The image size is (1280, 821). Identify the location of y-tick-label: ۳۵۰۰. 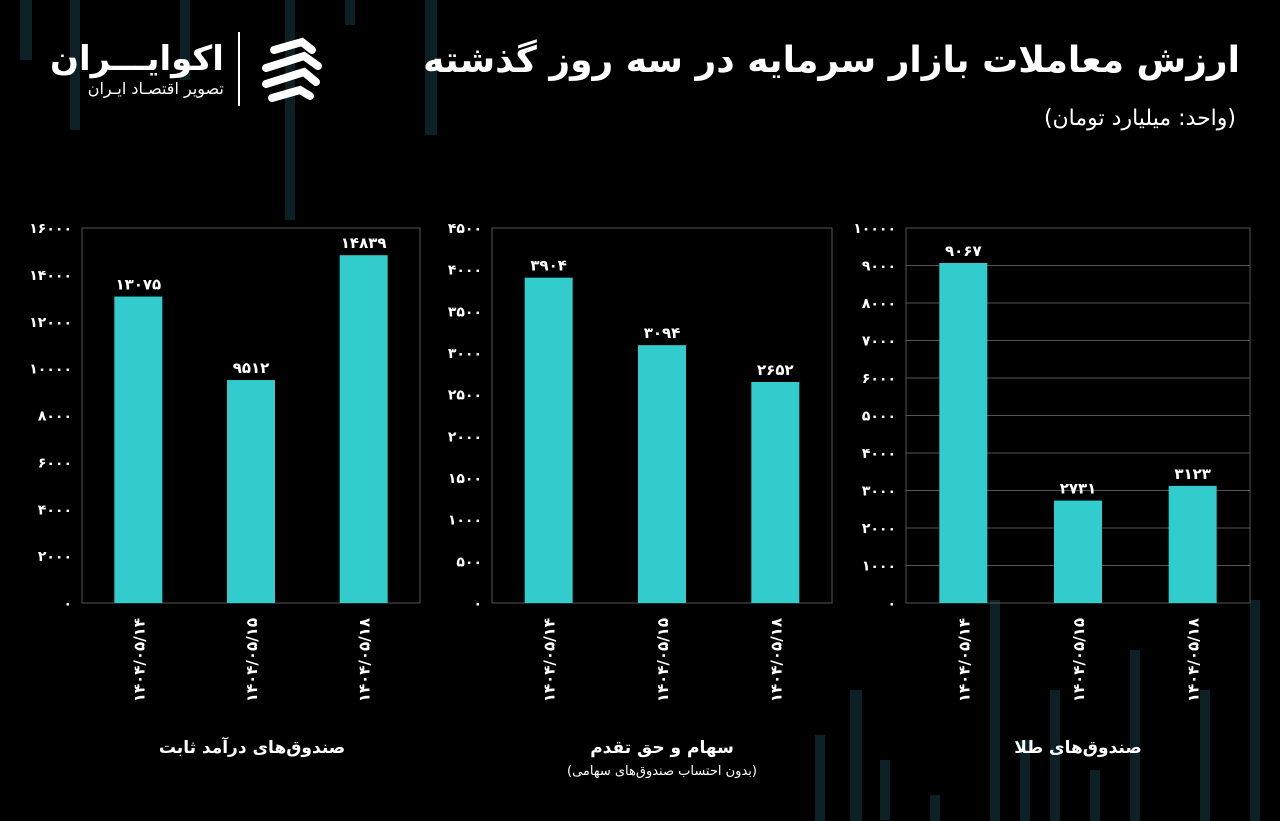
(465, 312).